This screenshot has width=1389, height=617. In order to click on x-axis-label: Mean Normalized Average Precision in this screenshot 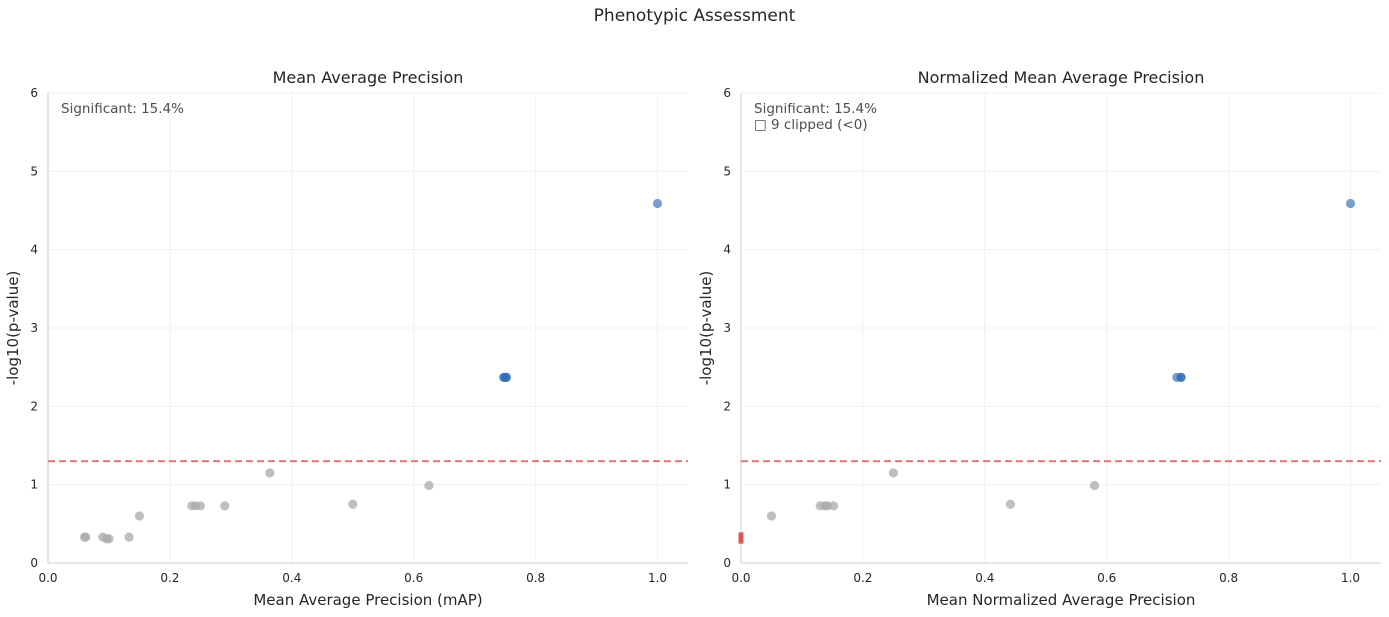, I will do `click(1061, 600)`.